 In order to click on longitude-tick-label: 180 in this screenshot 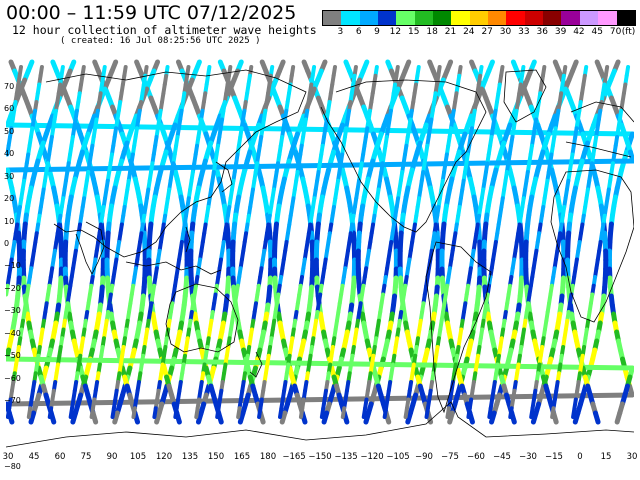, I will do `click(268, 457)`.